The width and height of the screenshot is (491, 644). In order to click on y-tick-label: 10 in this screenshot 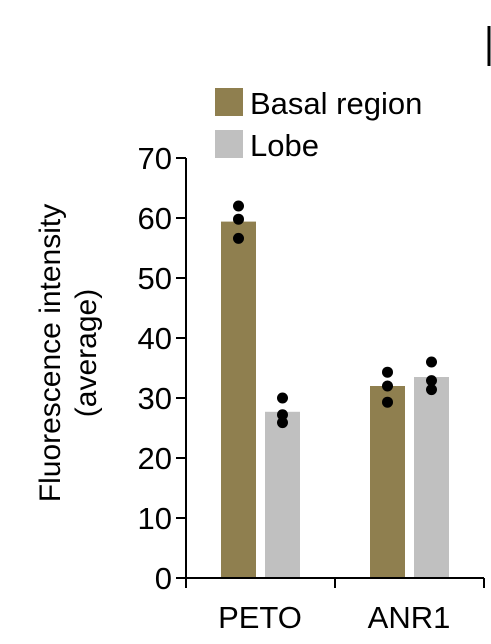, I will do `click(155, 518)`.